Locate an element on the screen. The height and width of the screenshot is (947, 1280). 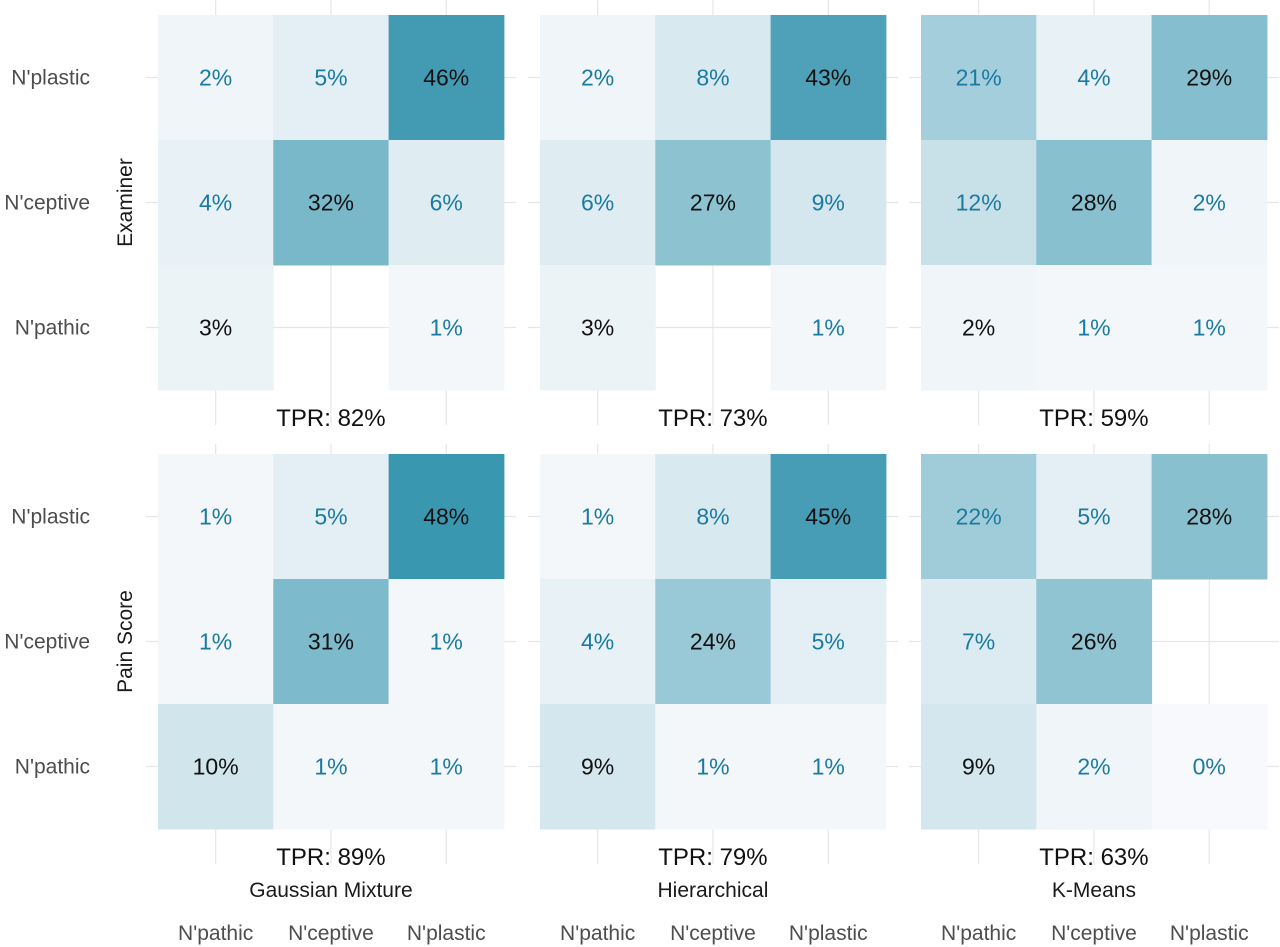
tpr-label: TPR: 59% is located at coordinates (1093, 418).